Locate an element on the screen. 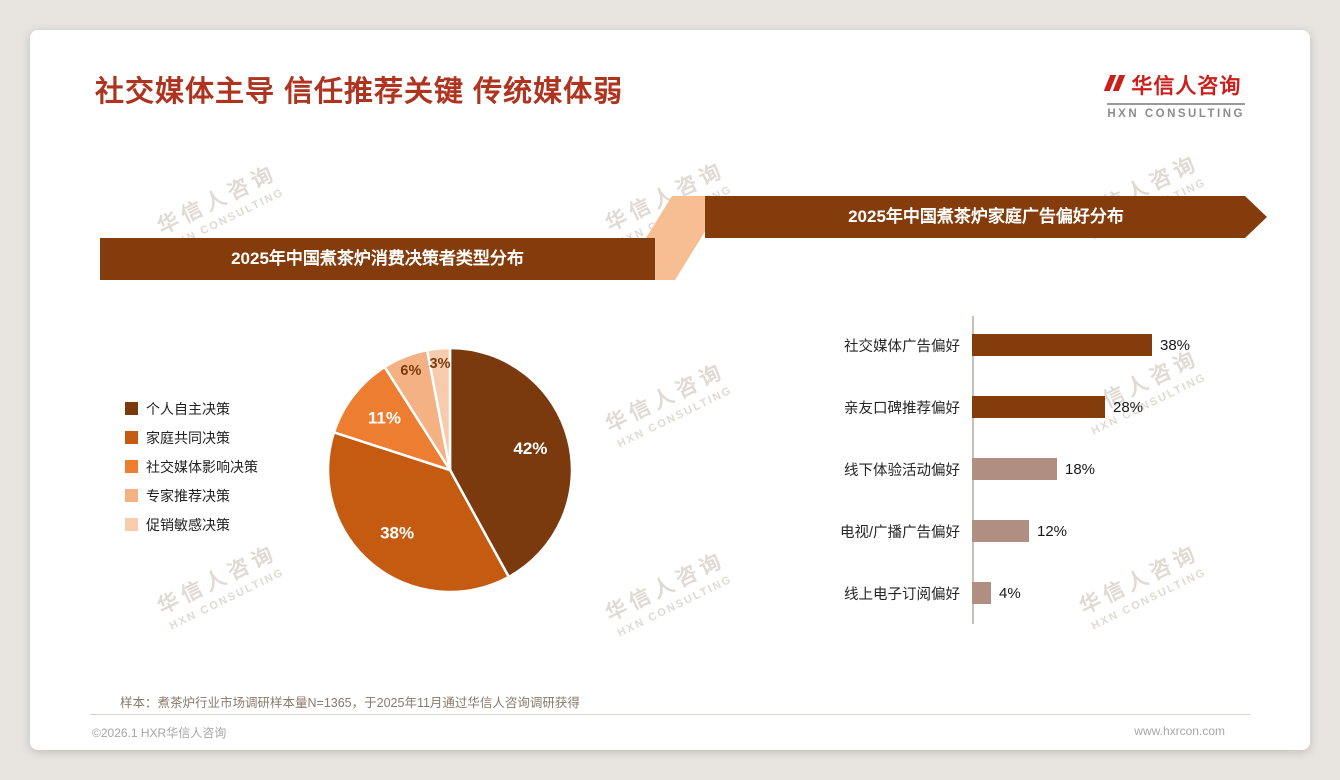 The height and width of the screenshot is (780, 1340). legend-label: 家庭共同决策 is located at coordinates (188, 438).